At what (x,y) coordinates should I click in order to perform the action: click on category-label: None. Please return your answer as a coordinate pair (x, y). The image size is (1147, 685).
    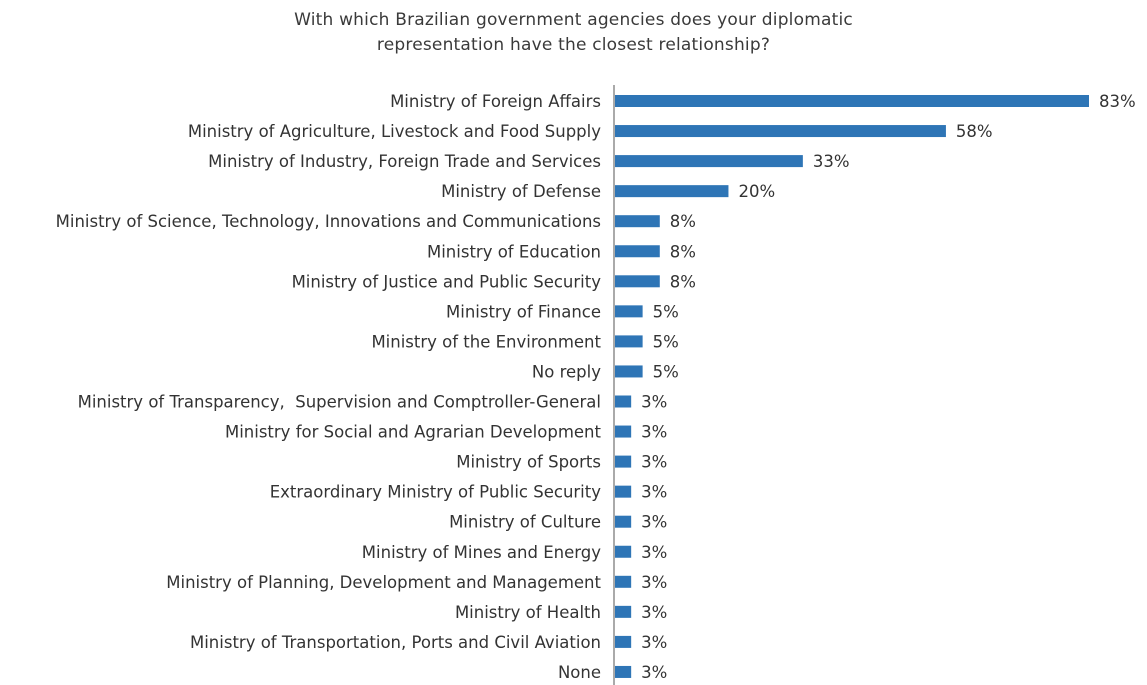
    Looking at the image, I should click on (579, 672).